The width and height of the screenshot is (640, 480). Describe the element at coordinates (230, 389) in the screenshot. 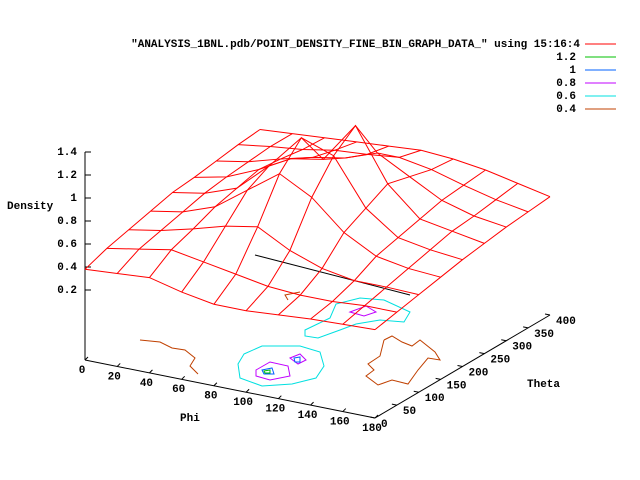

I see `phi-axis` at that location.